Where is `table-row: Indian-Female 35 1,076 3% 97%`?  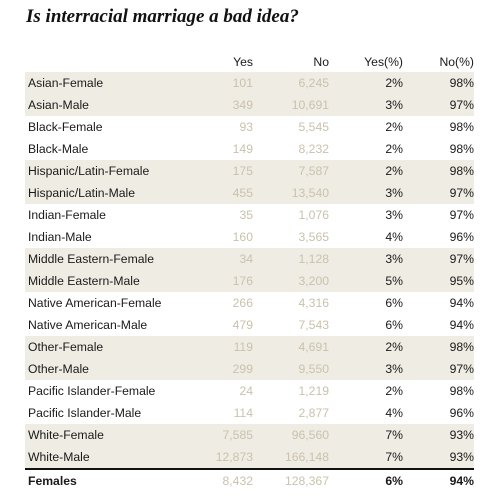
table-row: Indian-Female 35 1,076 3% 97% is located at coordinates (249, 215).